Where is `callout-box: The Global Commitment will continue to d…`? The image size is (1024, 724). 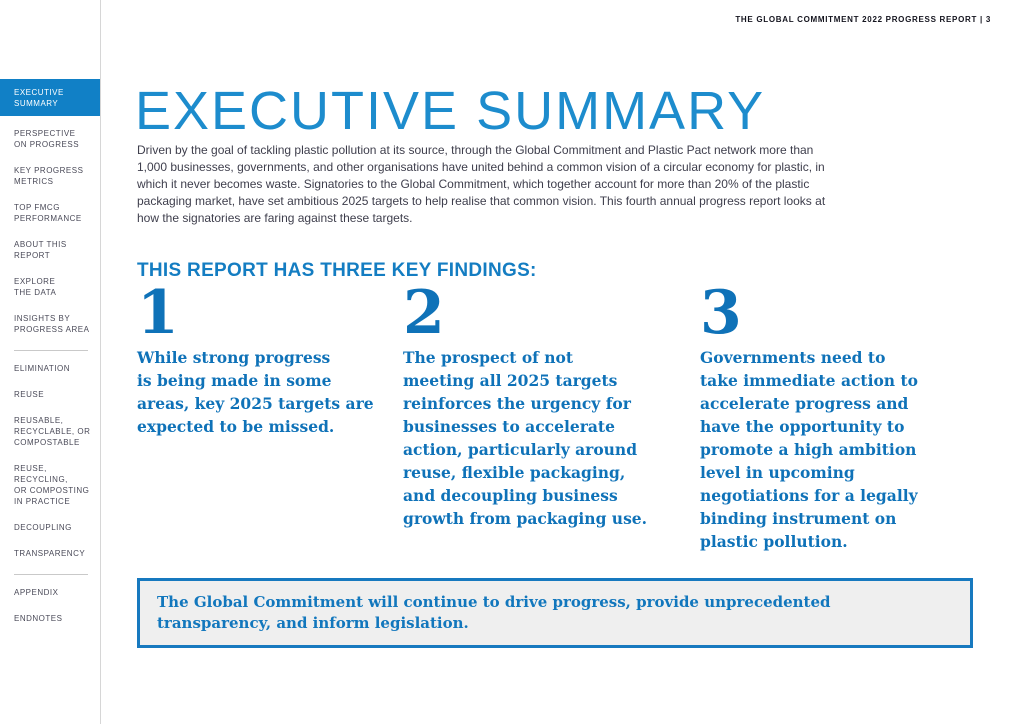 callout-box: The Global Commitment will continue to d… is located at coordinates (555, 613).